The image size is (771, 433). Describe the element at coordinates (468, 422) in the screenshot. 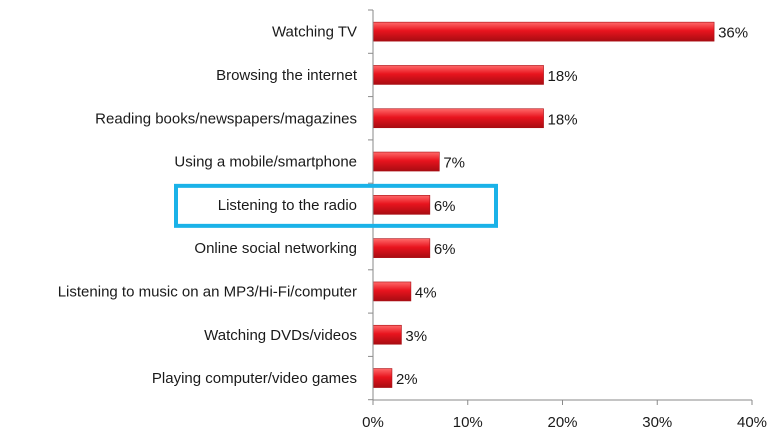

I see `x-tick-label: 10%` at that location.